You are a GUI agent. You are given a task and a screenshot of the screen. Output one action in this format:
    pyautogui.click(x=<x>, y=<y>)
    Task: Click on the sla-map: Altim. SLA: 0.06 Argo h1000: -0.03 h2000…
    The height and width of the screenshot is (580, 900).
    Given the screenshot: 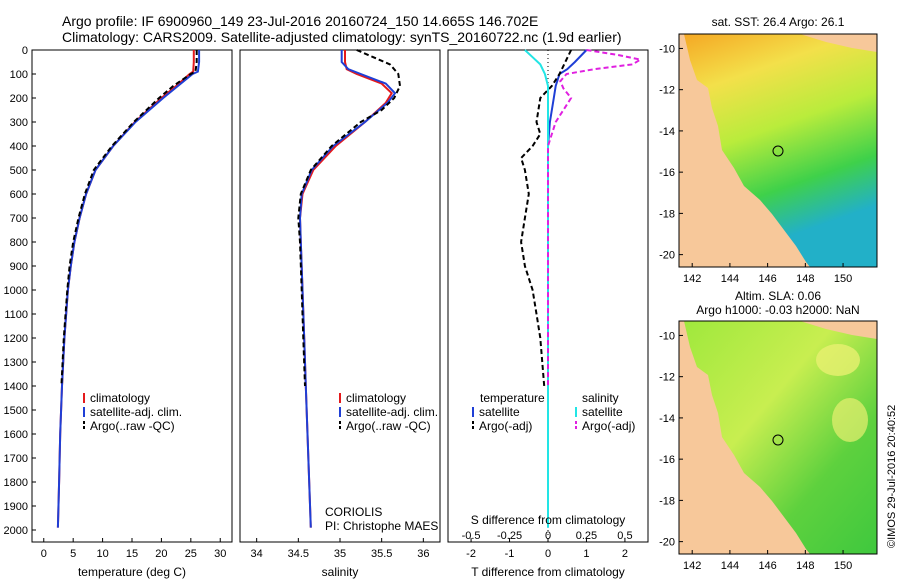 What is the action you would take?
    pyautogui.click(x=768, y=430)
    